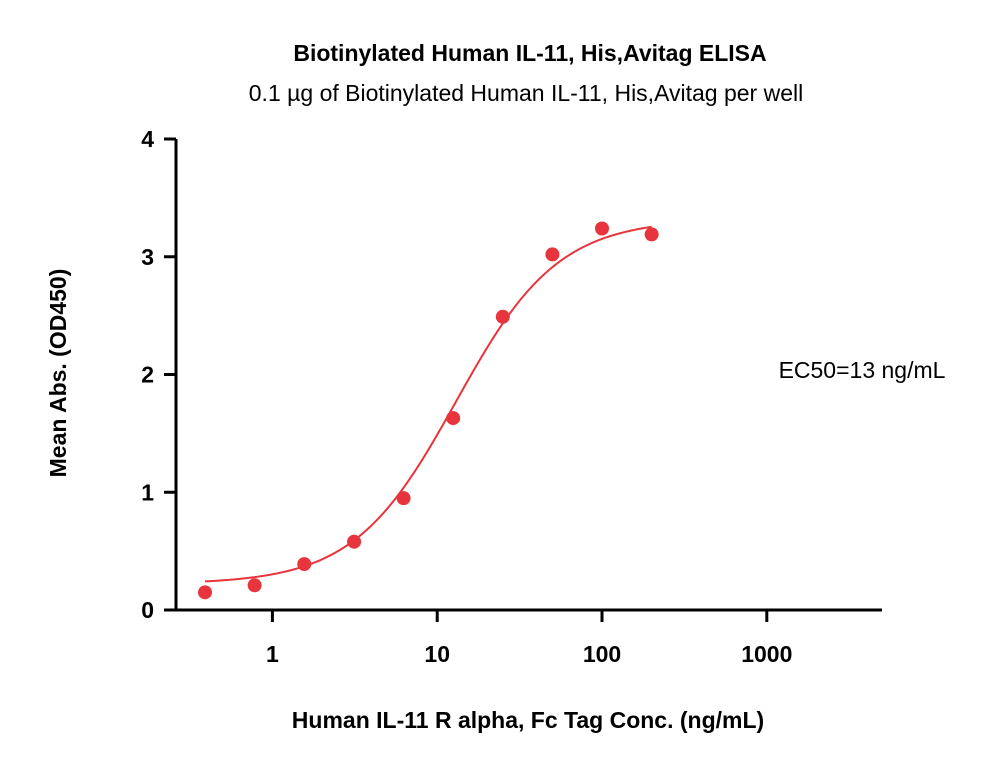  I want to click on x-tick-label: 1000, so click(766, 654).